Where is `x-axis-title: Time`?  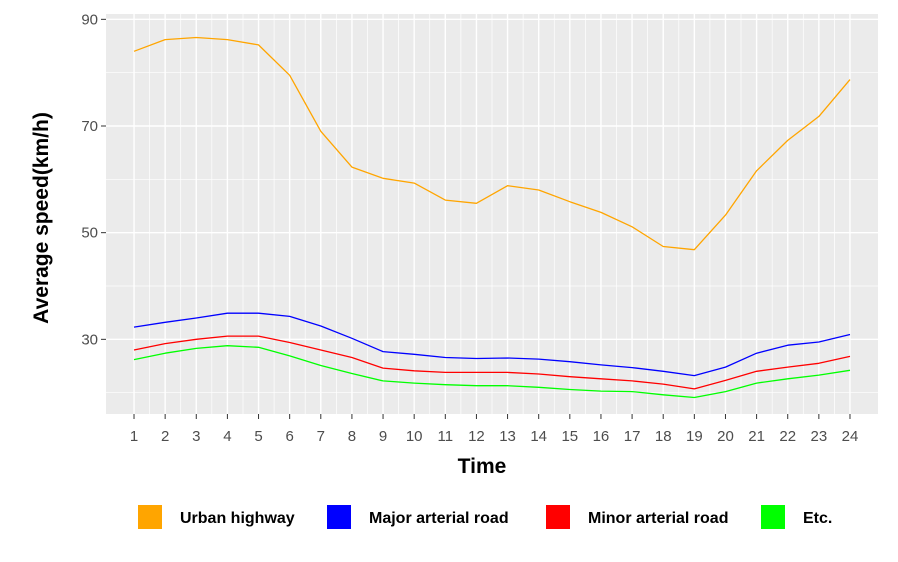 x-axis-title: Time is located at coordinates (482, 466).